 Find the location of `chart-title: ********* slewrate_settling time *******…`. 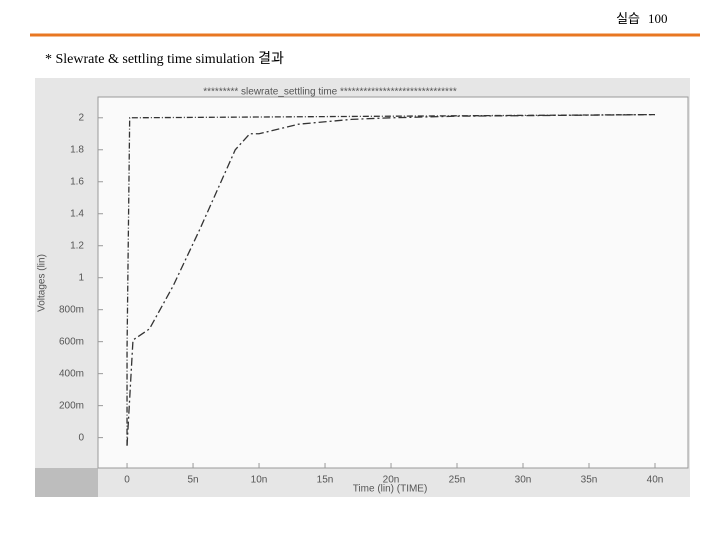

chart-title: ********* slewrate_settling time *******… is located at coordinates (330, 92).